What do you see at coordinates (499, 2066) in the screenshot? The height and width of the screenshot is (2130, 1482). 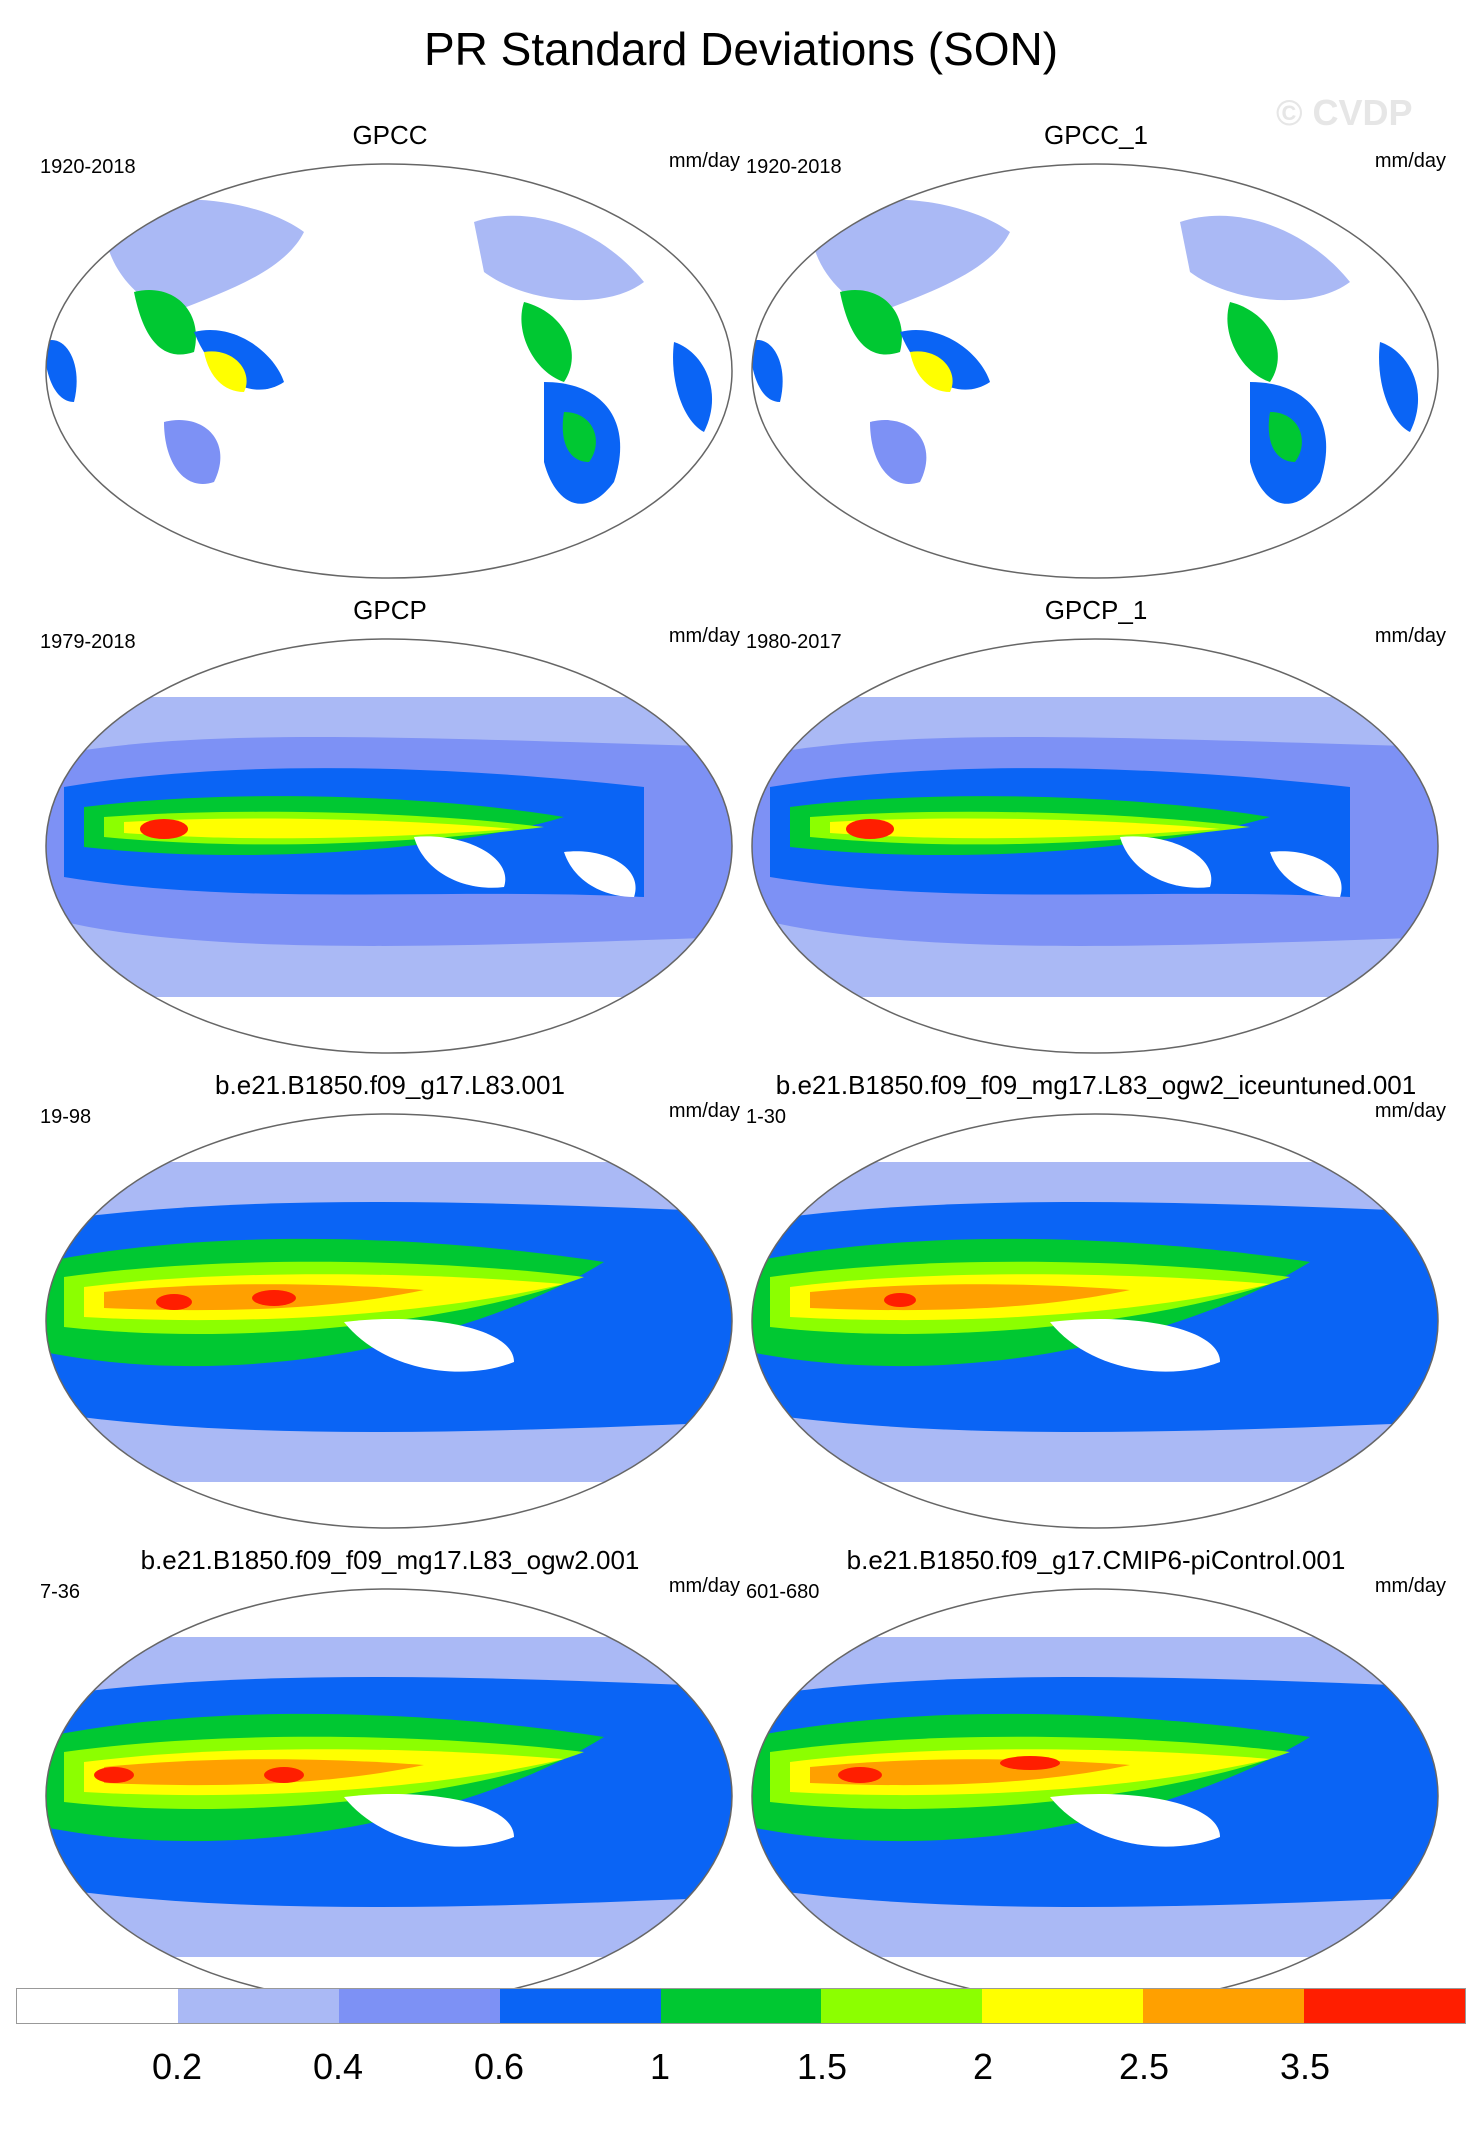 I see `colorbar-label: 0.6` at bounding box center [499, 2066].